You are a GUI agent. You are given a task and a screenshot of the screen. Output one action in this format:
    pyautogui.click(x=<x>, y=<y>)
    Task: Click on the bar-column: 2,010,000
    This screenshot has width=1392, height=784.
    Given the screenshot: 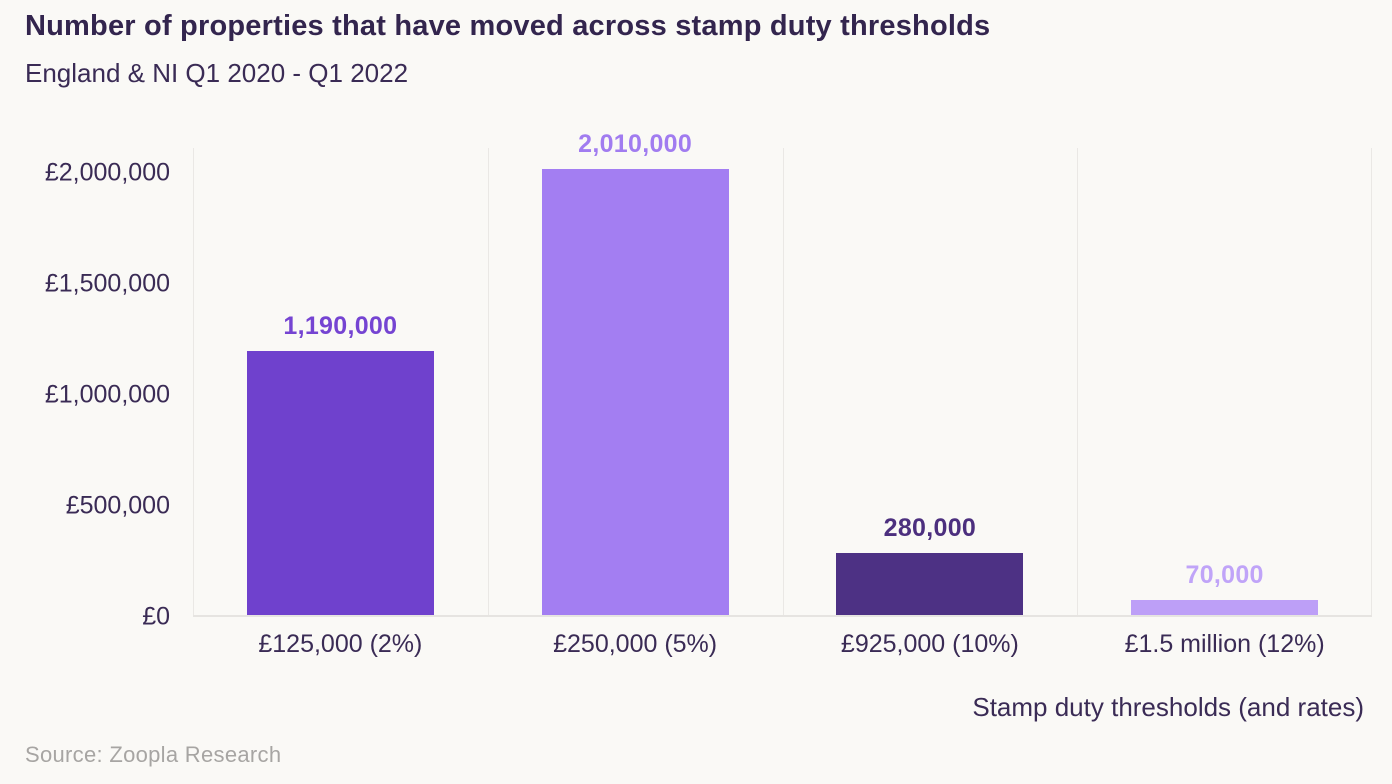 What is the action you would take?
    pyautogui.click(x=635, y=372)
    